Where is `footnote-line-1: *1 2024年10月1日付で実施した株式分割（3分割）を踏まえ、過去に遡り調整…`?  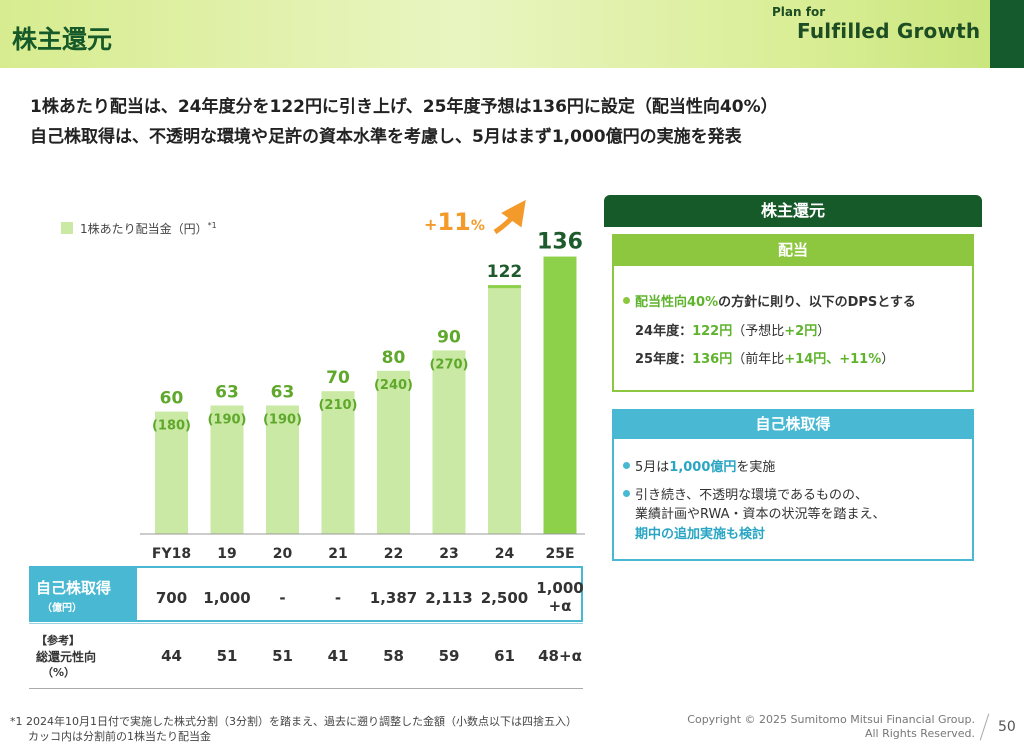
footnote-line-1: *1 2024年10月1日付で実施した株式分割（3分割）を踏まえ、過去に遡り調整… is located at coordinates (293, 721).